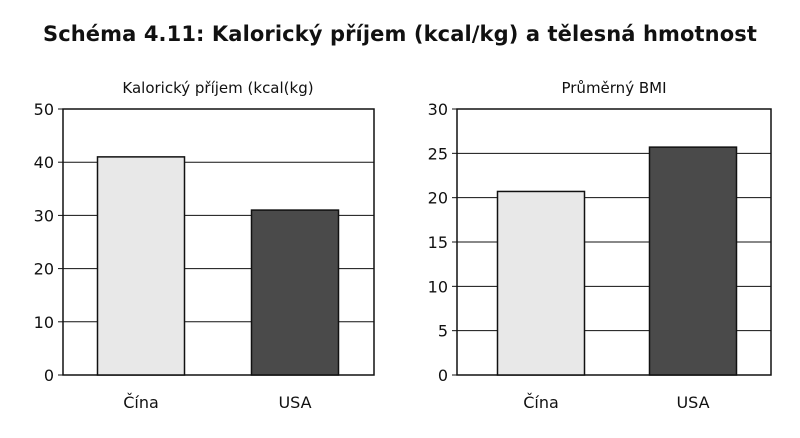 The height and width of the screenshot is (438, 800). What do you see at coordinates (443, 331) in the screenshot?
I see `y-tick-label: 5` at bounding box center [443, 331].